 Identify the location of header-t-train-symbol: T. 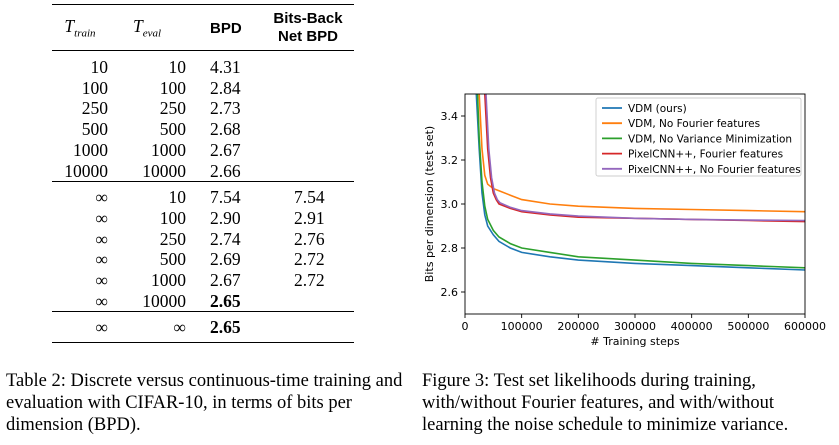
(69, 26).